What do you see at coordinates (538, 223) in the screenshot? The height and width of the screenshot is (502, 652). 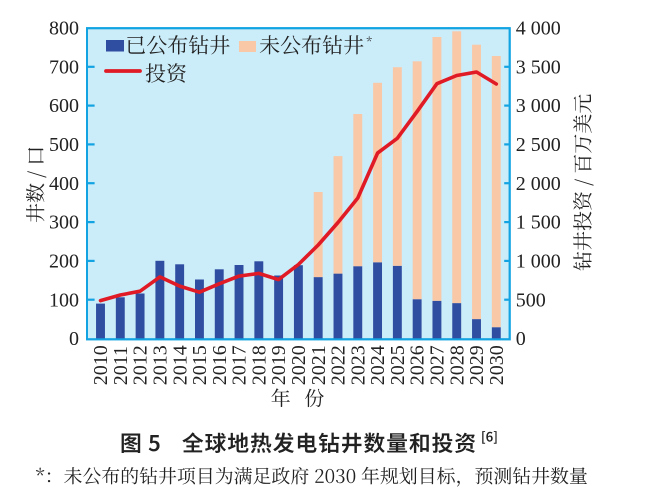 I see `svg-text: 1 500` at bounding box center [538, 223].